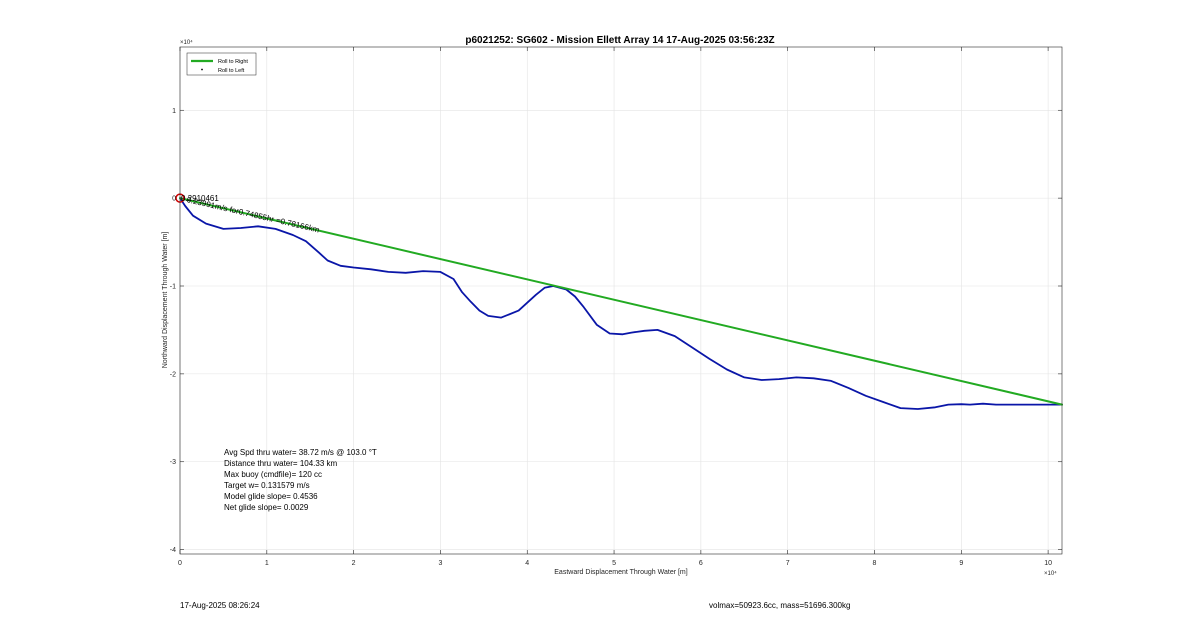  What do you see at coordinates (271, 496) in the screenshot?
I see `info-model-glide-slope: Model glide slope= 0.4536` at bounding box center [271, 496].